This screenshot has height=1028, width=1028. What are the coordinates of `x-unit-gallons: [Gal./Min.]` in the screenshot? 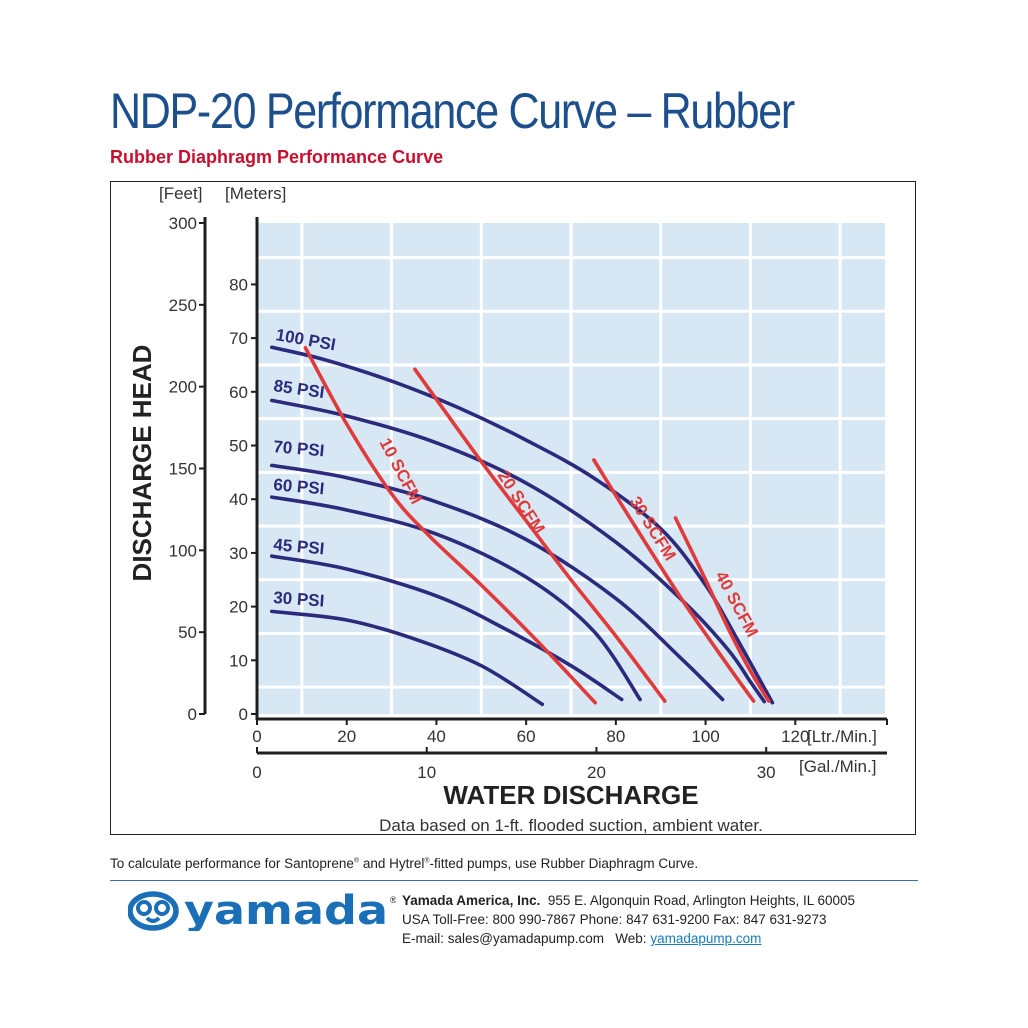 It's located at (837, 766).